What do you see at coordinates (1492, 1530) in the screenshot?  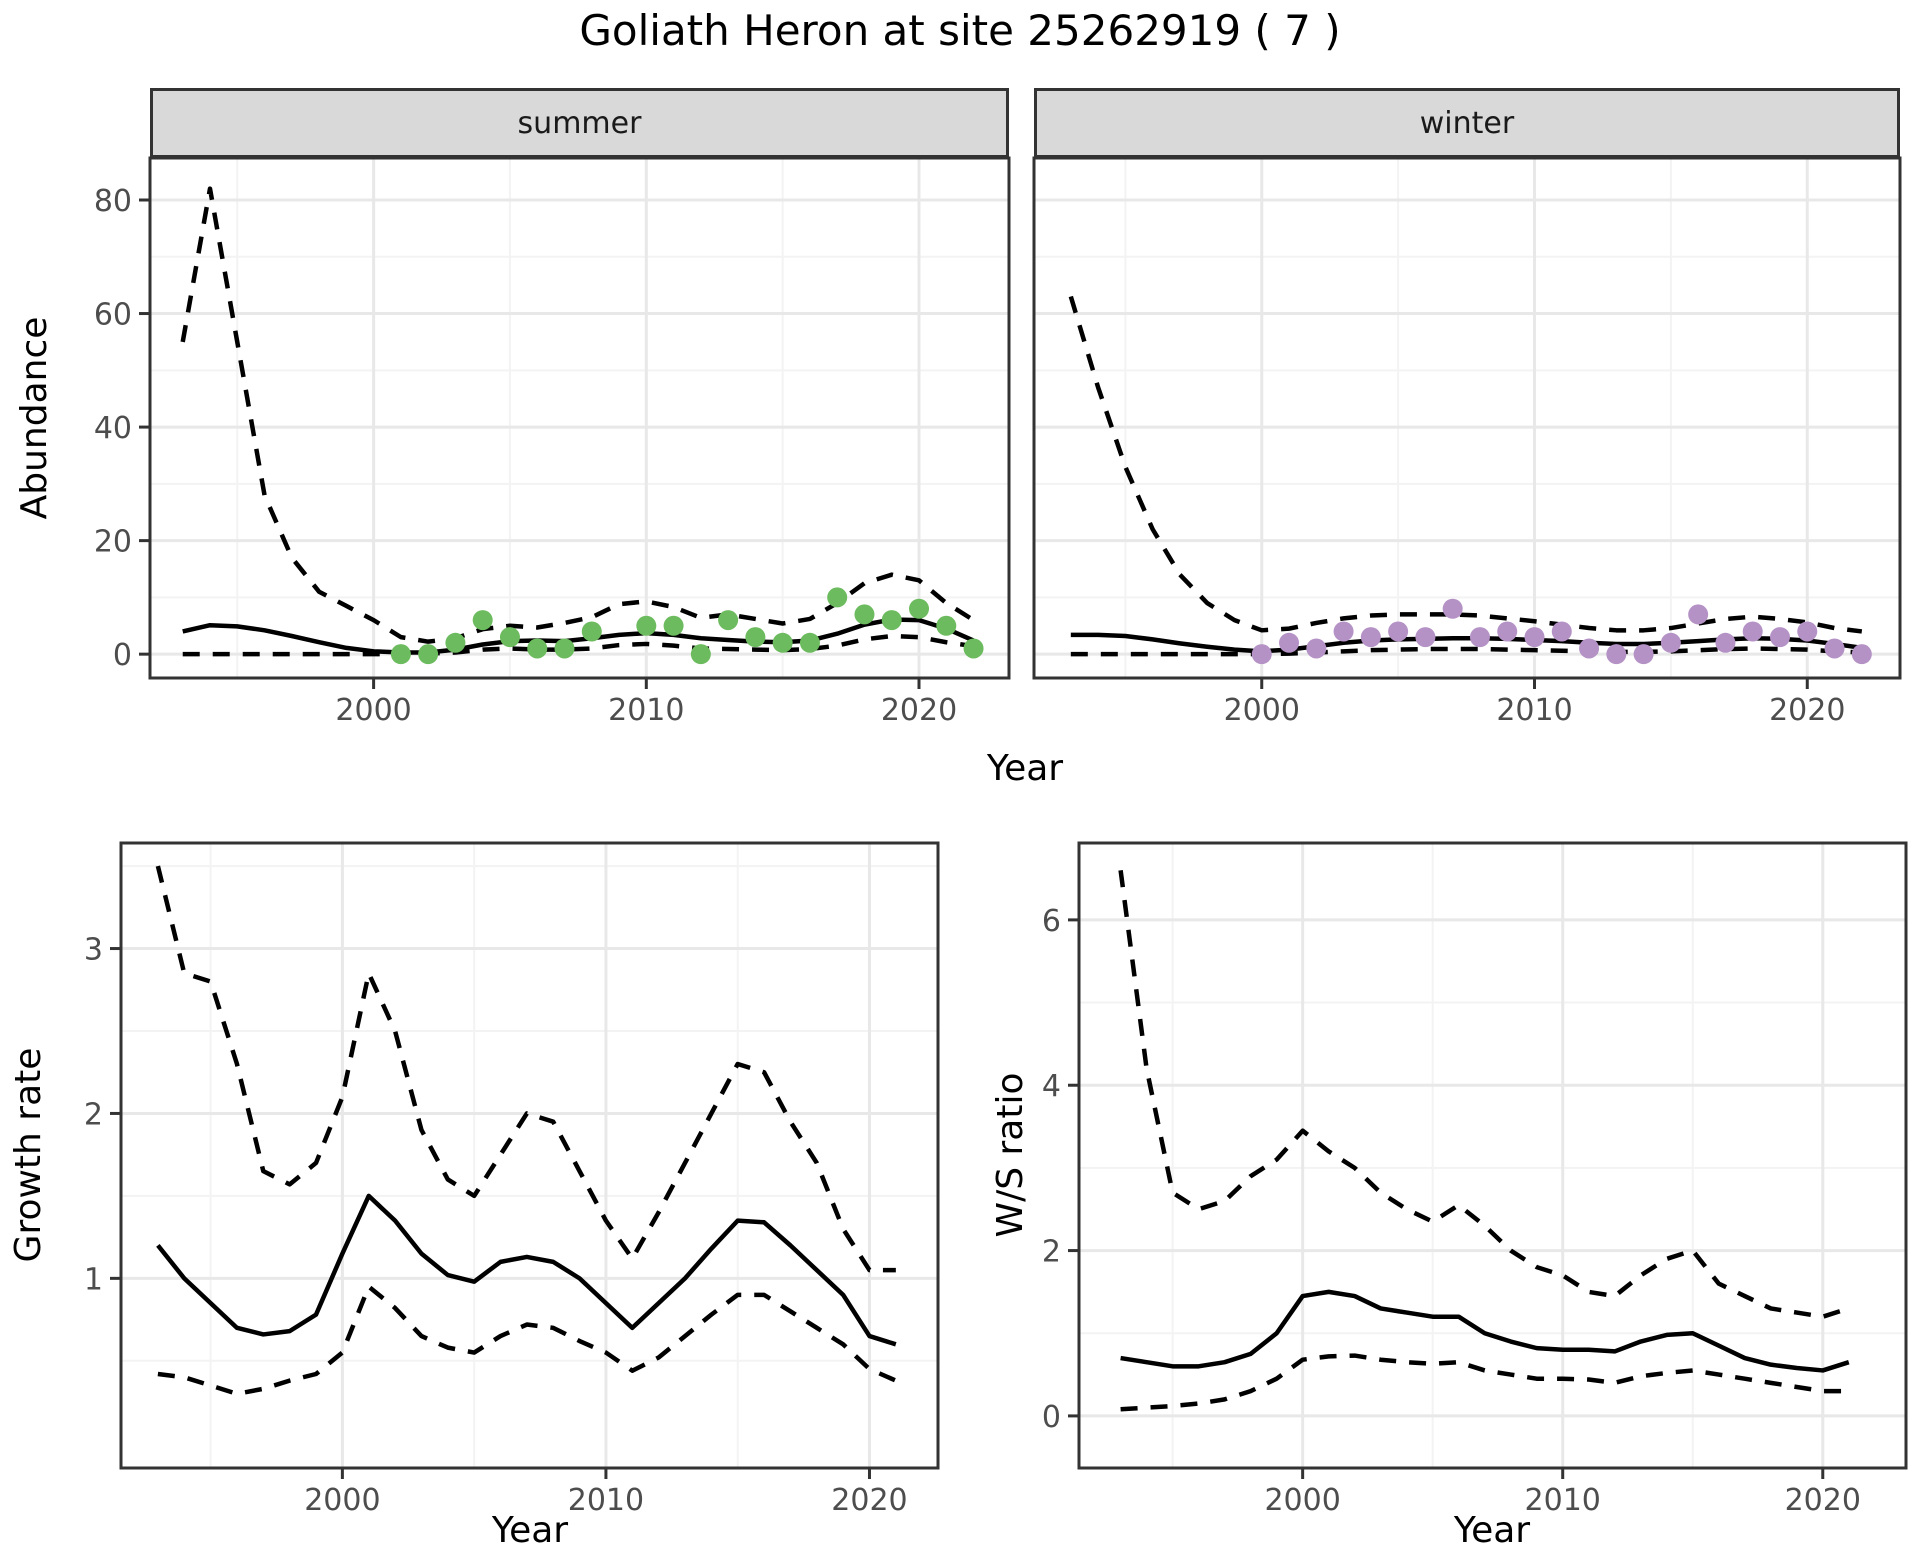 I see `x-axis-title-year-ws: Year` at bounding box center [1492, 1530].